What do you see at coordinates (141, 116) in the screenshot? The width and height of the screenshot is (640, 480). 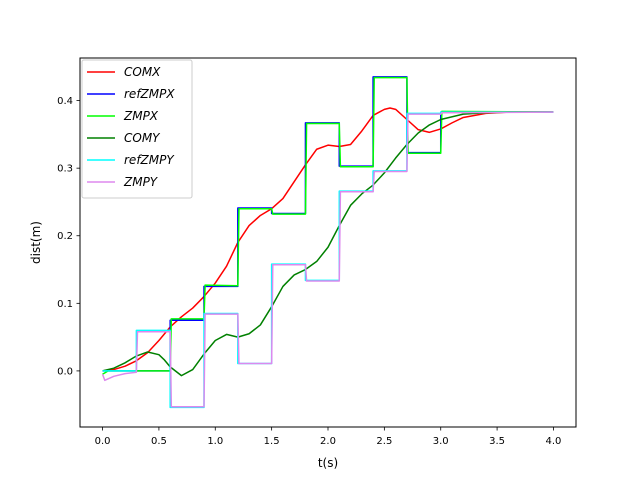 I see `legend-label-zmpx: ZMPX` at bounding box center [141, 116].